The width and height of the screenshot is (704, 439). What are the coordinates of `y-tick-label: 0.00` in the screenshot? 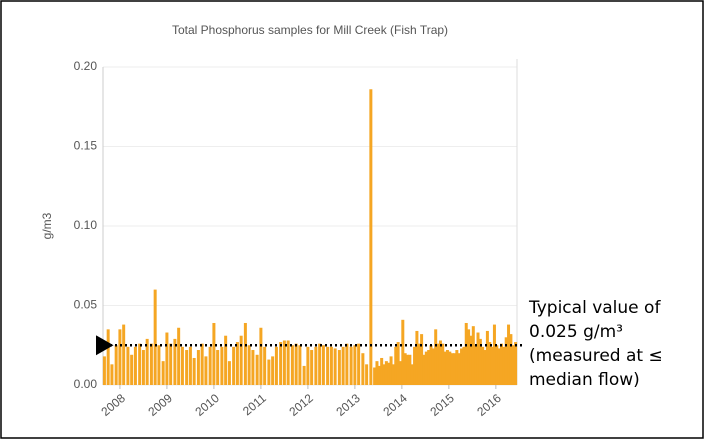 It's located at (86, 384).